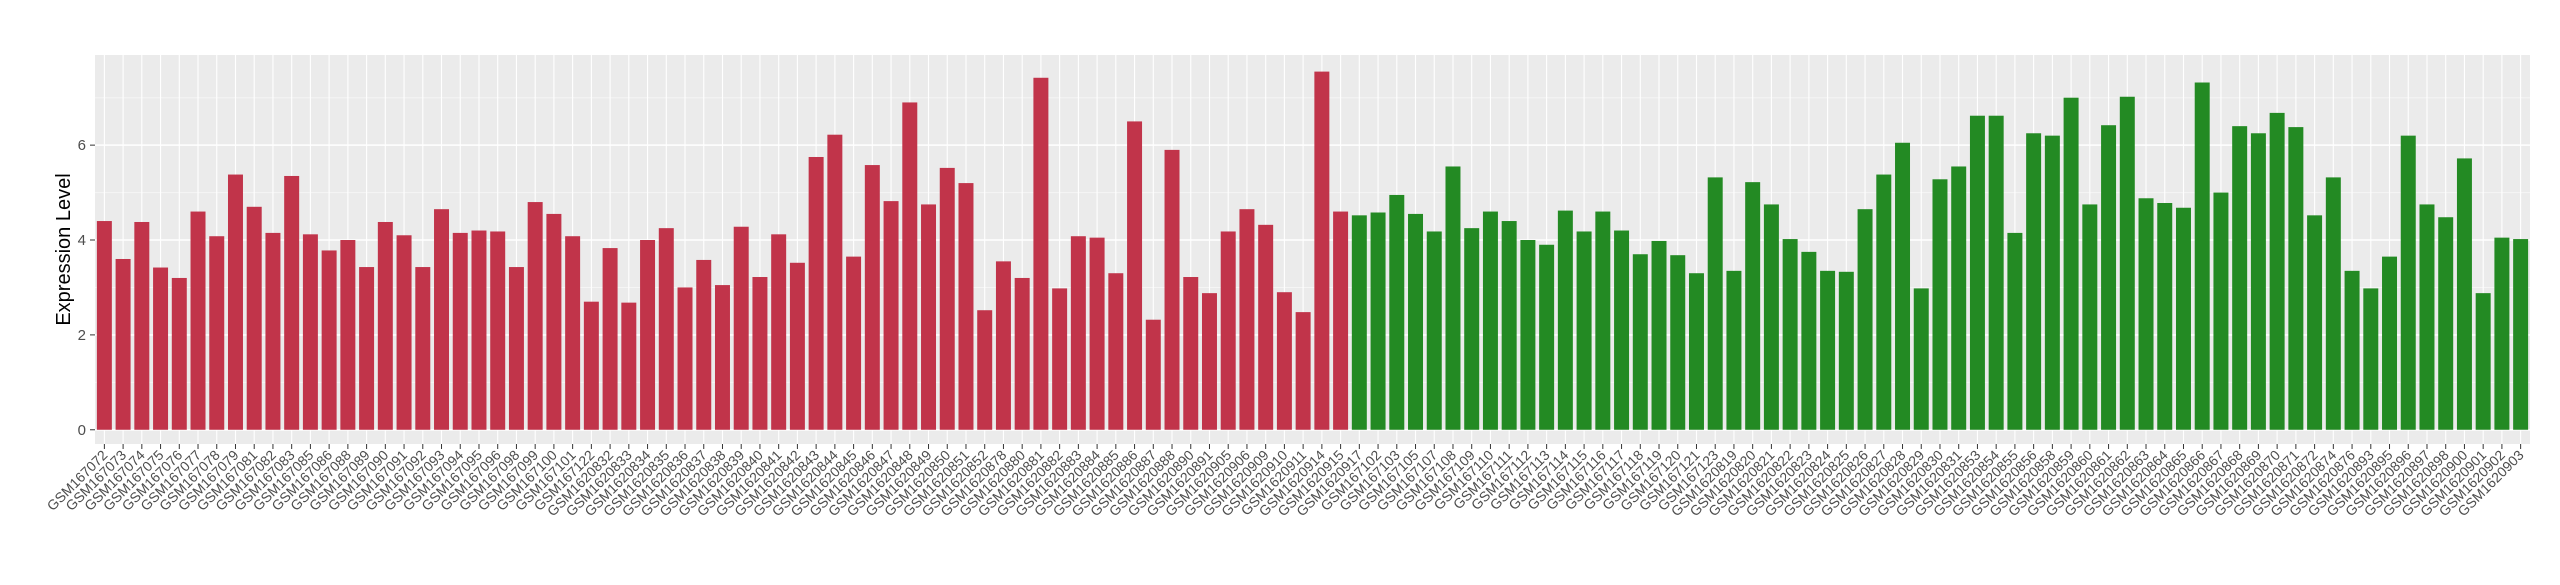 The width and height of the screenshot is (2560, 585). Describe the element at coordinates (2446, 323) in the screenshot. I see `bar-GSM1620898` at that location.